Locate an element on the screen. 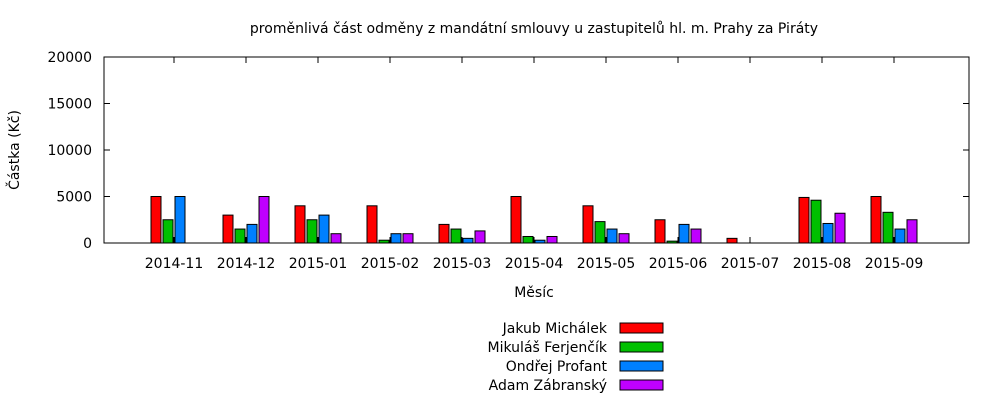 Image resolution: width=1000 pixels, height=400 pixels. legend-label: Adam Zábranský is located at coordinates (548, 386).